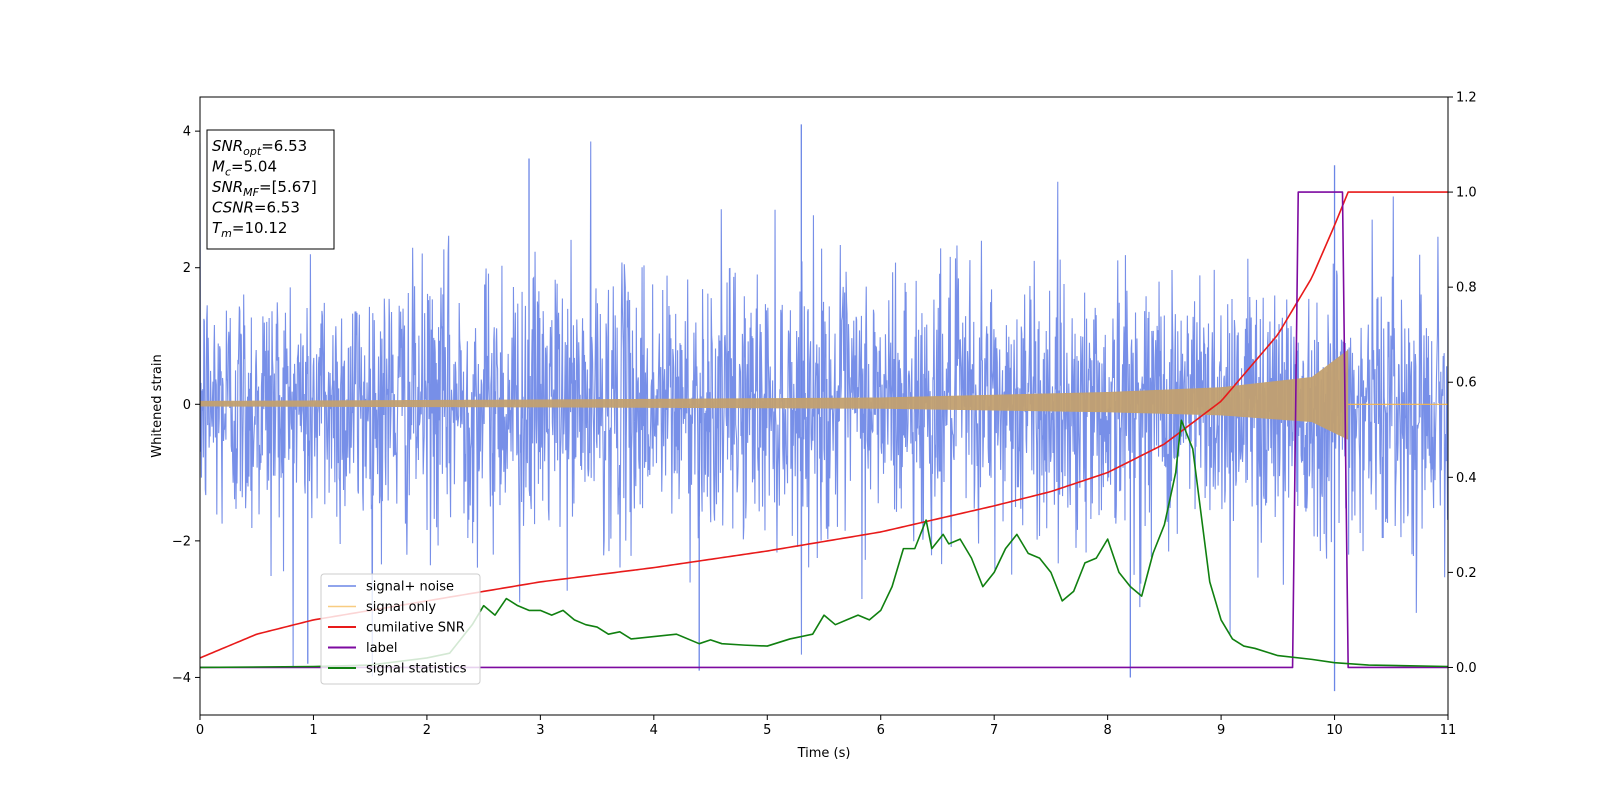 The width and height of the screenshot is (1600, 800). Describe the element at coordinates (381, 648) in the screenshot. I see `legend-label: label` at that location.